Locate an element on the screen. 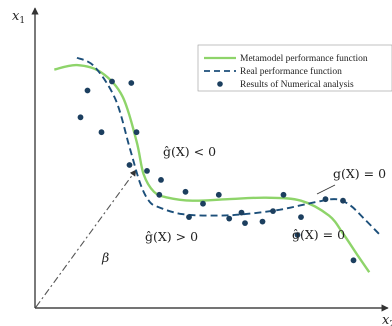 The image size is (392, 326). beta-vector is located at coordinates (86, 238).